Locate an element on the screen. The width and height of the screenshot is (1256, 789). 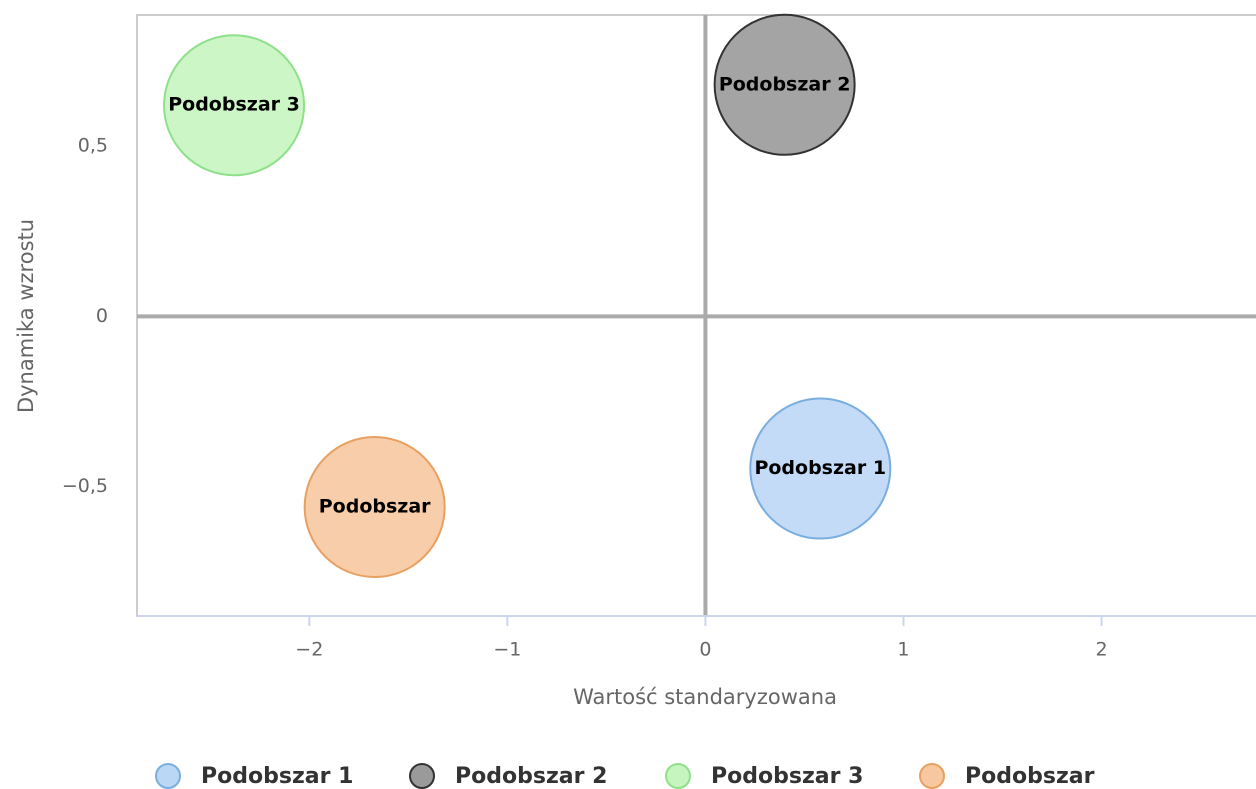
bubble-label: Podobszar 2 is located at coordinates (785, 84).